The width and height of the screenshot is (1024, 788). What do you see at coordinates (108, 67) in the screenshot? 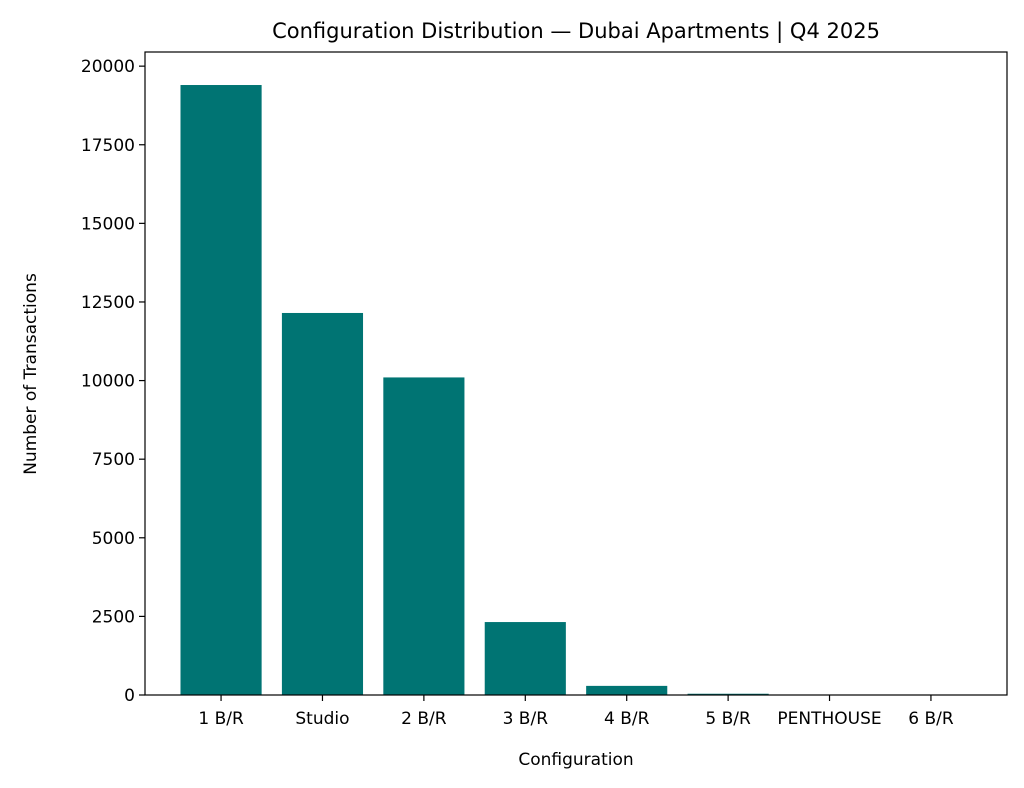
I see `y-tick-label: 20000` at bounding box center [108, 67].